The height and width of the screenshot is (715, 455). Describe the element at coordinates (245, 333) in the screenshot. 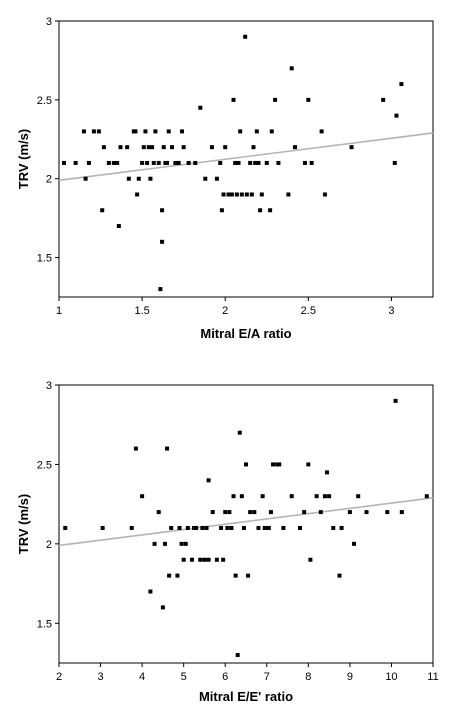

I see `x-axis-title: Mitral E/A ratio` at that location.